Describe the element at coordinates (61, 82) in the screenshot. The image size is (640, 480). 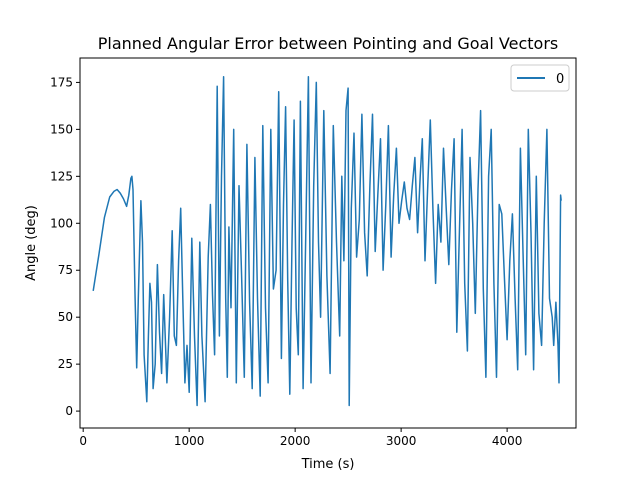
I see `y-tick-label: 175` at that location.